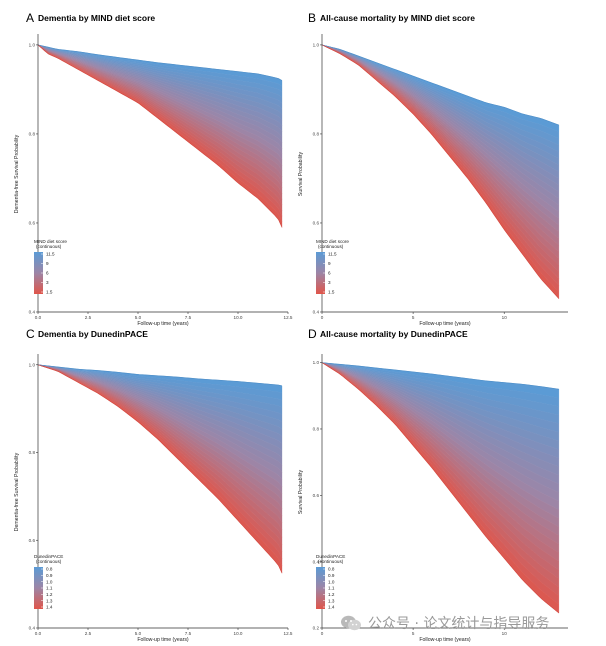 This screenshot has height=646, width=606. Describe the element at coordinates (17, 491) in the screenshot. I see `y-axis-label: Dementia-free Survival Probability` at that location.